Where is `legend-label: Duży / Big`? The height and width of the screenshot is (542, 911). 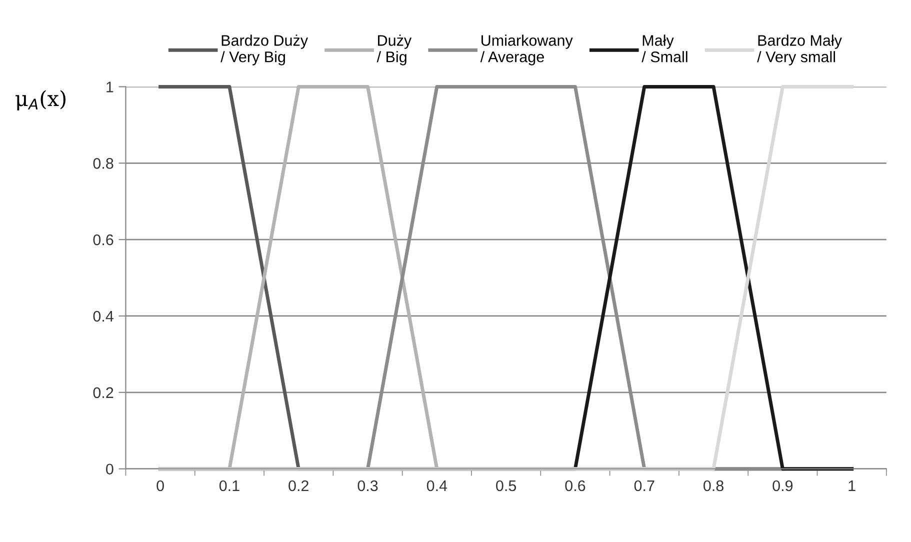
legend-label: Duży / Big is located at coordinates (394, 50).